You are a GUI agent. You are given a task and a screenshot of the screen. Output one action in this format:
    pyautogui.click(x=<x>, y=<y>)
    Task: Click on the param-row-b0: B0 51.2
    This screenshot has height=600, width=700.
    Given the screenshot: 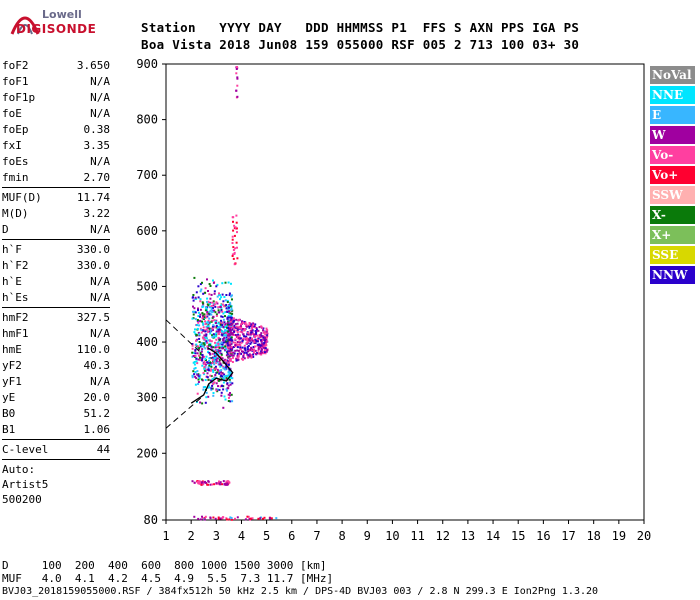 What is the action you would take?
    pyautogui.click(x=56, y=414)
    